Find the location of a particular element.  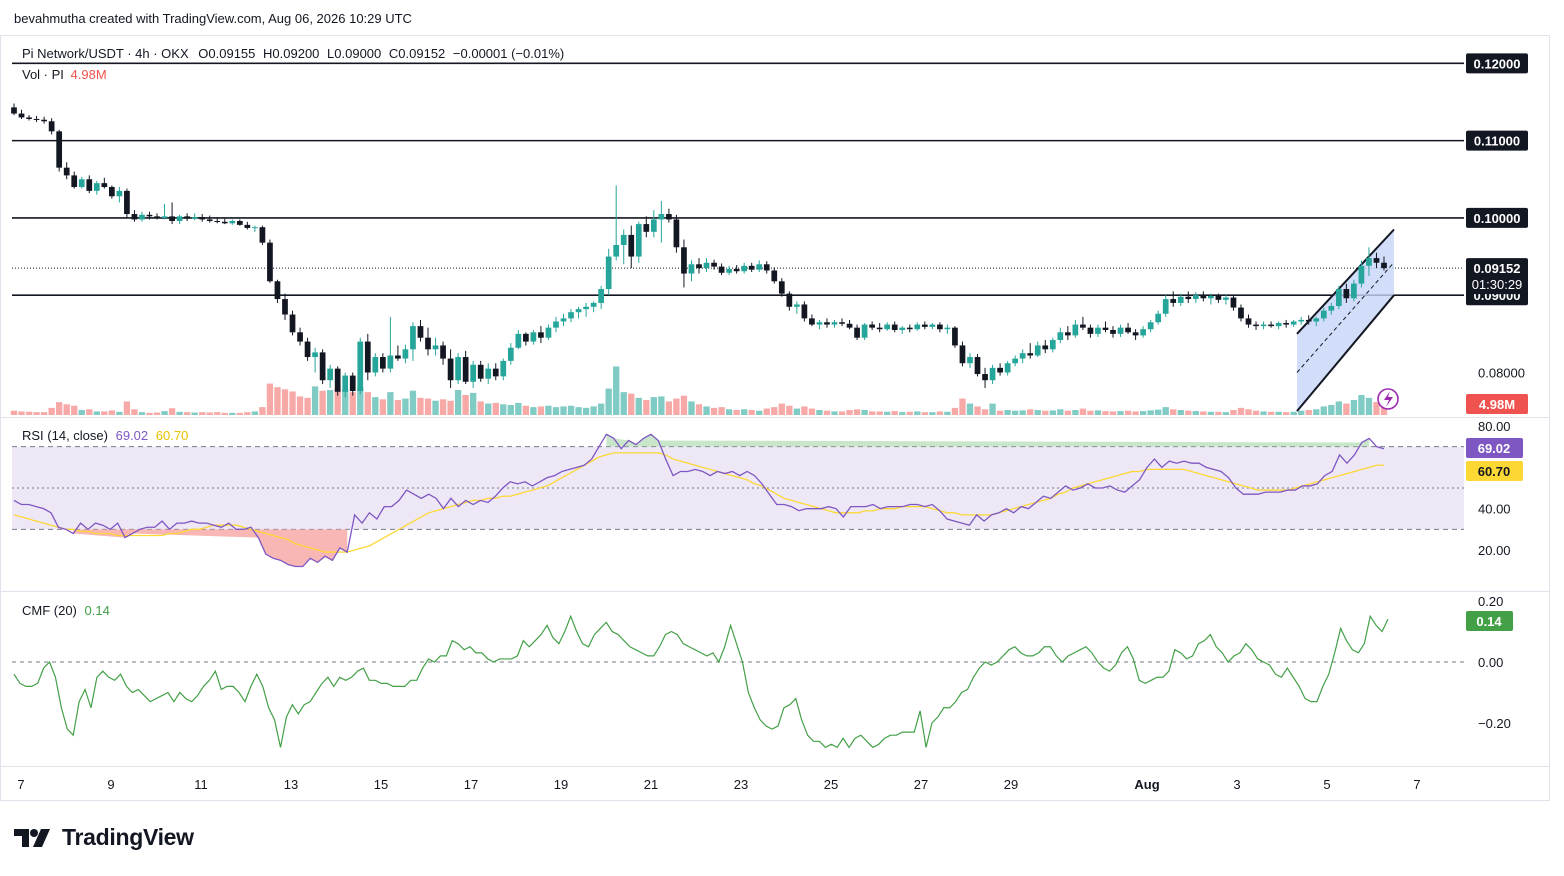

open-label: O is located at coordinates (203, 53).